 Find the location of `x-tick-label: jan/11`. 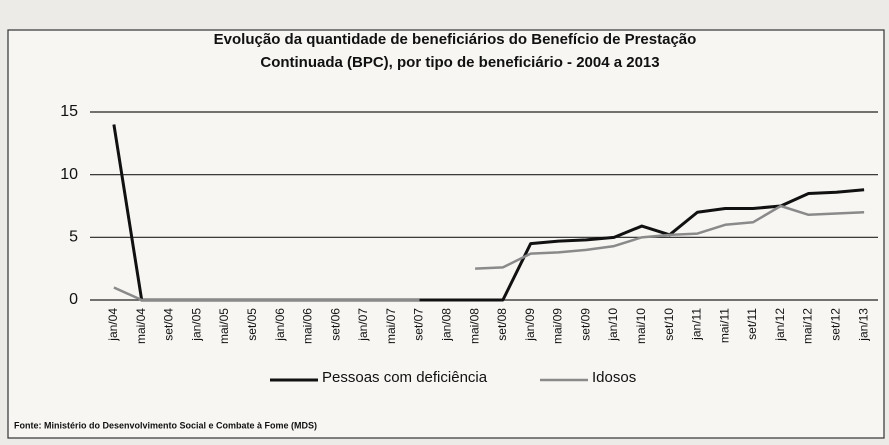

x-tick-label: jan/11 is located at coordinates (697, 324).